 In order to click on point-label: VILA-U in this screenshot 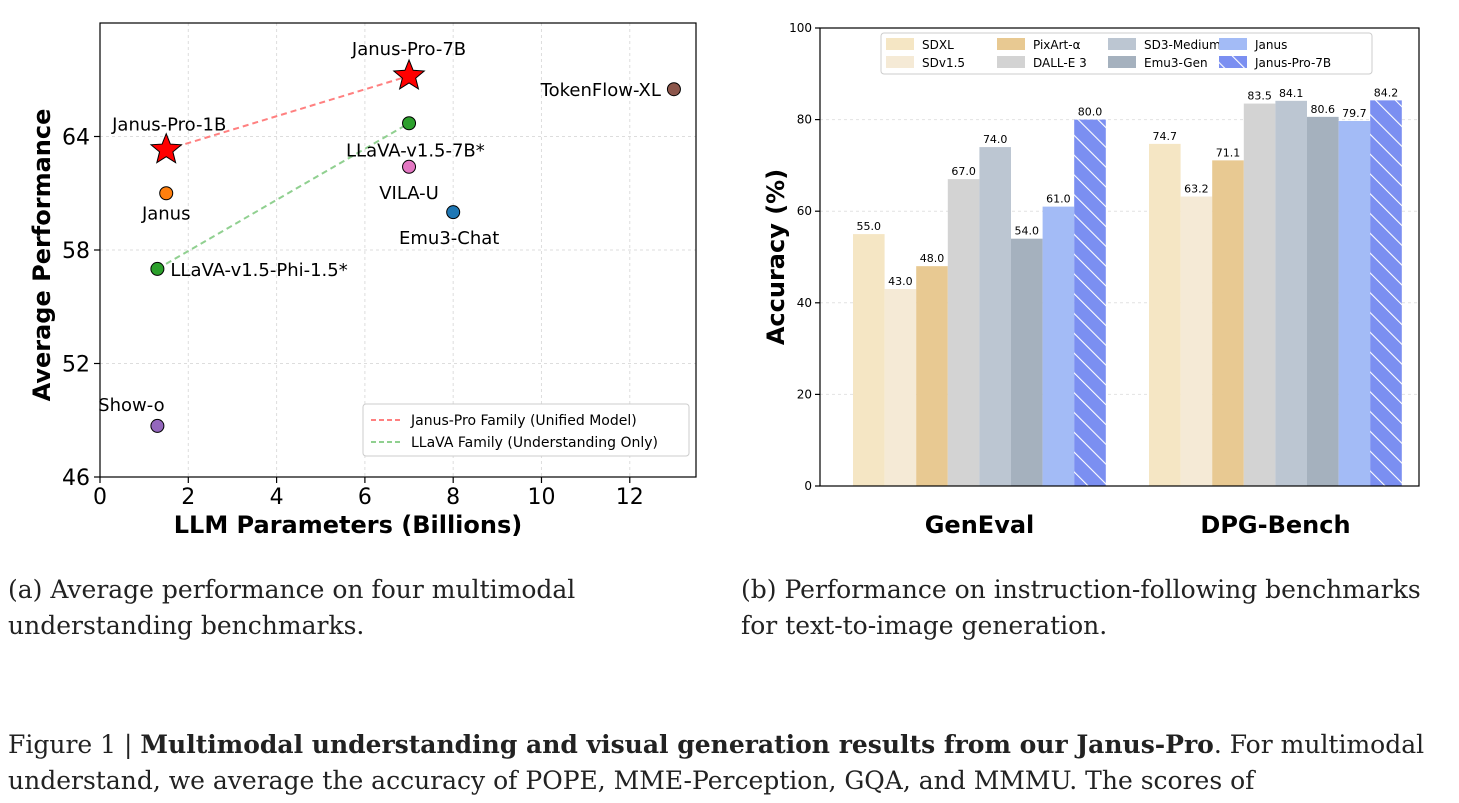, I will do `click(409, 193)`.